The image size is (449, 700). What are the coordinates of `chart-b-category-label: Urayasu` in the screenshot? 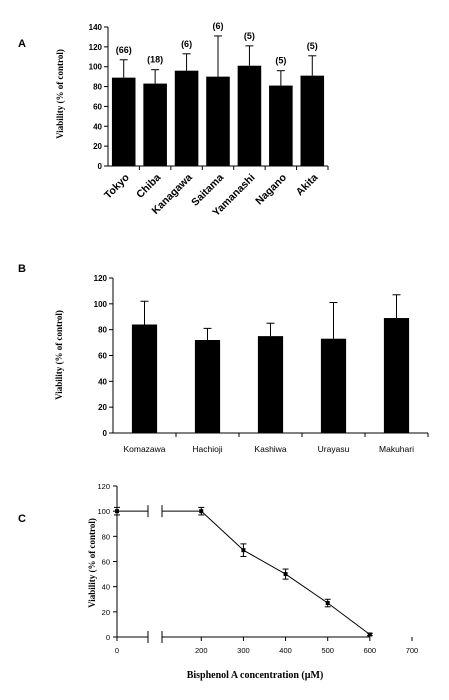 It's located at (334, 449).